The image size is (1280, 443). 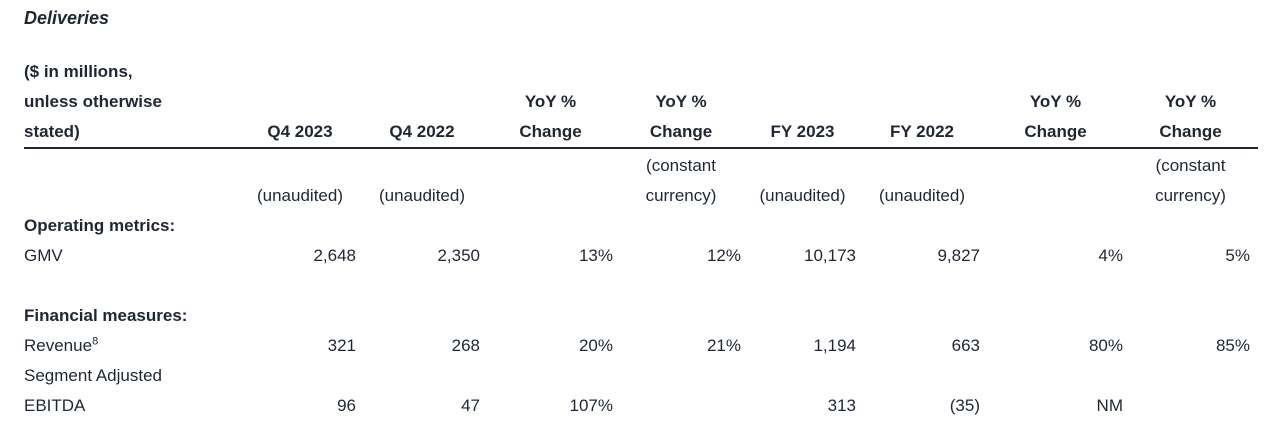 I want to click on column-header-yoy-change-fy: YoY % Change, so click(x=1059, y=103).